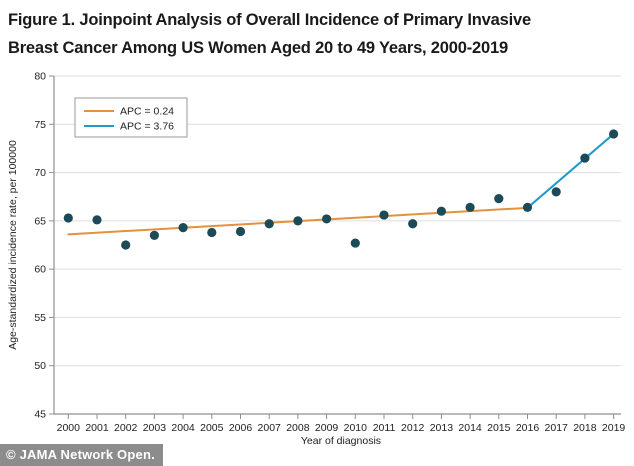 The height and width of the screenshot is (466, 634). Describe the element at coordinates (585, 428) in the screenshot. I see `x-tick-label-2018: 2018` at that location.